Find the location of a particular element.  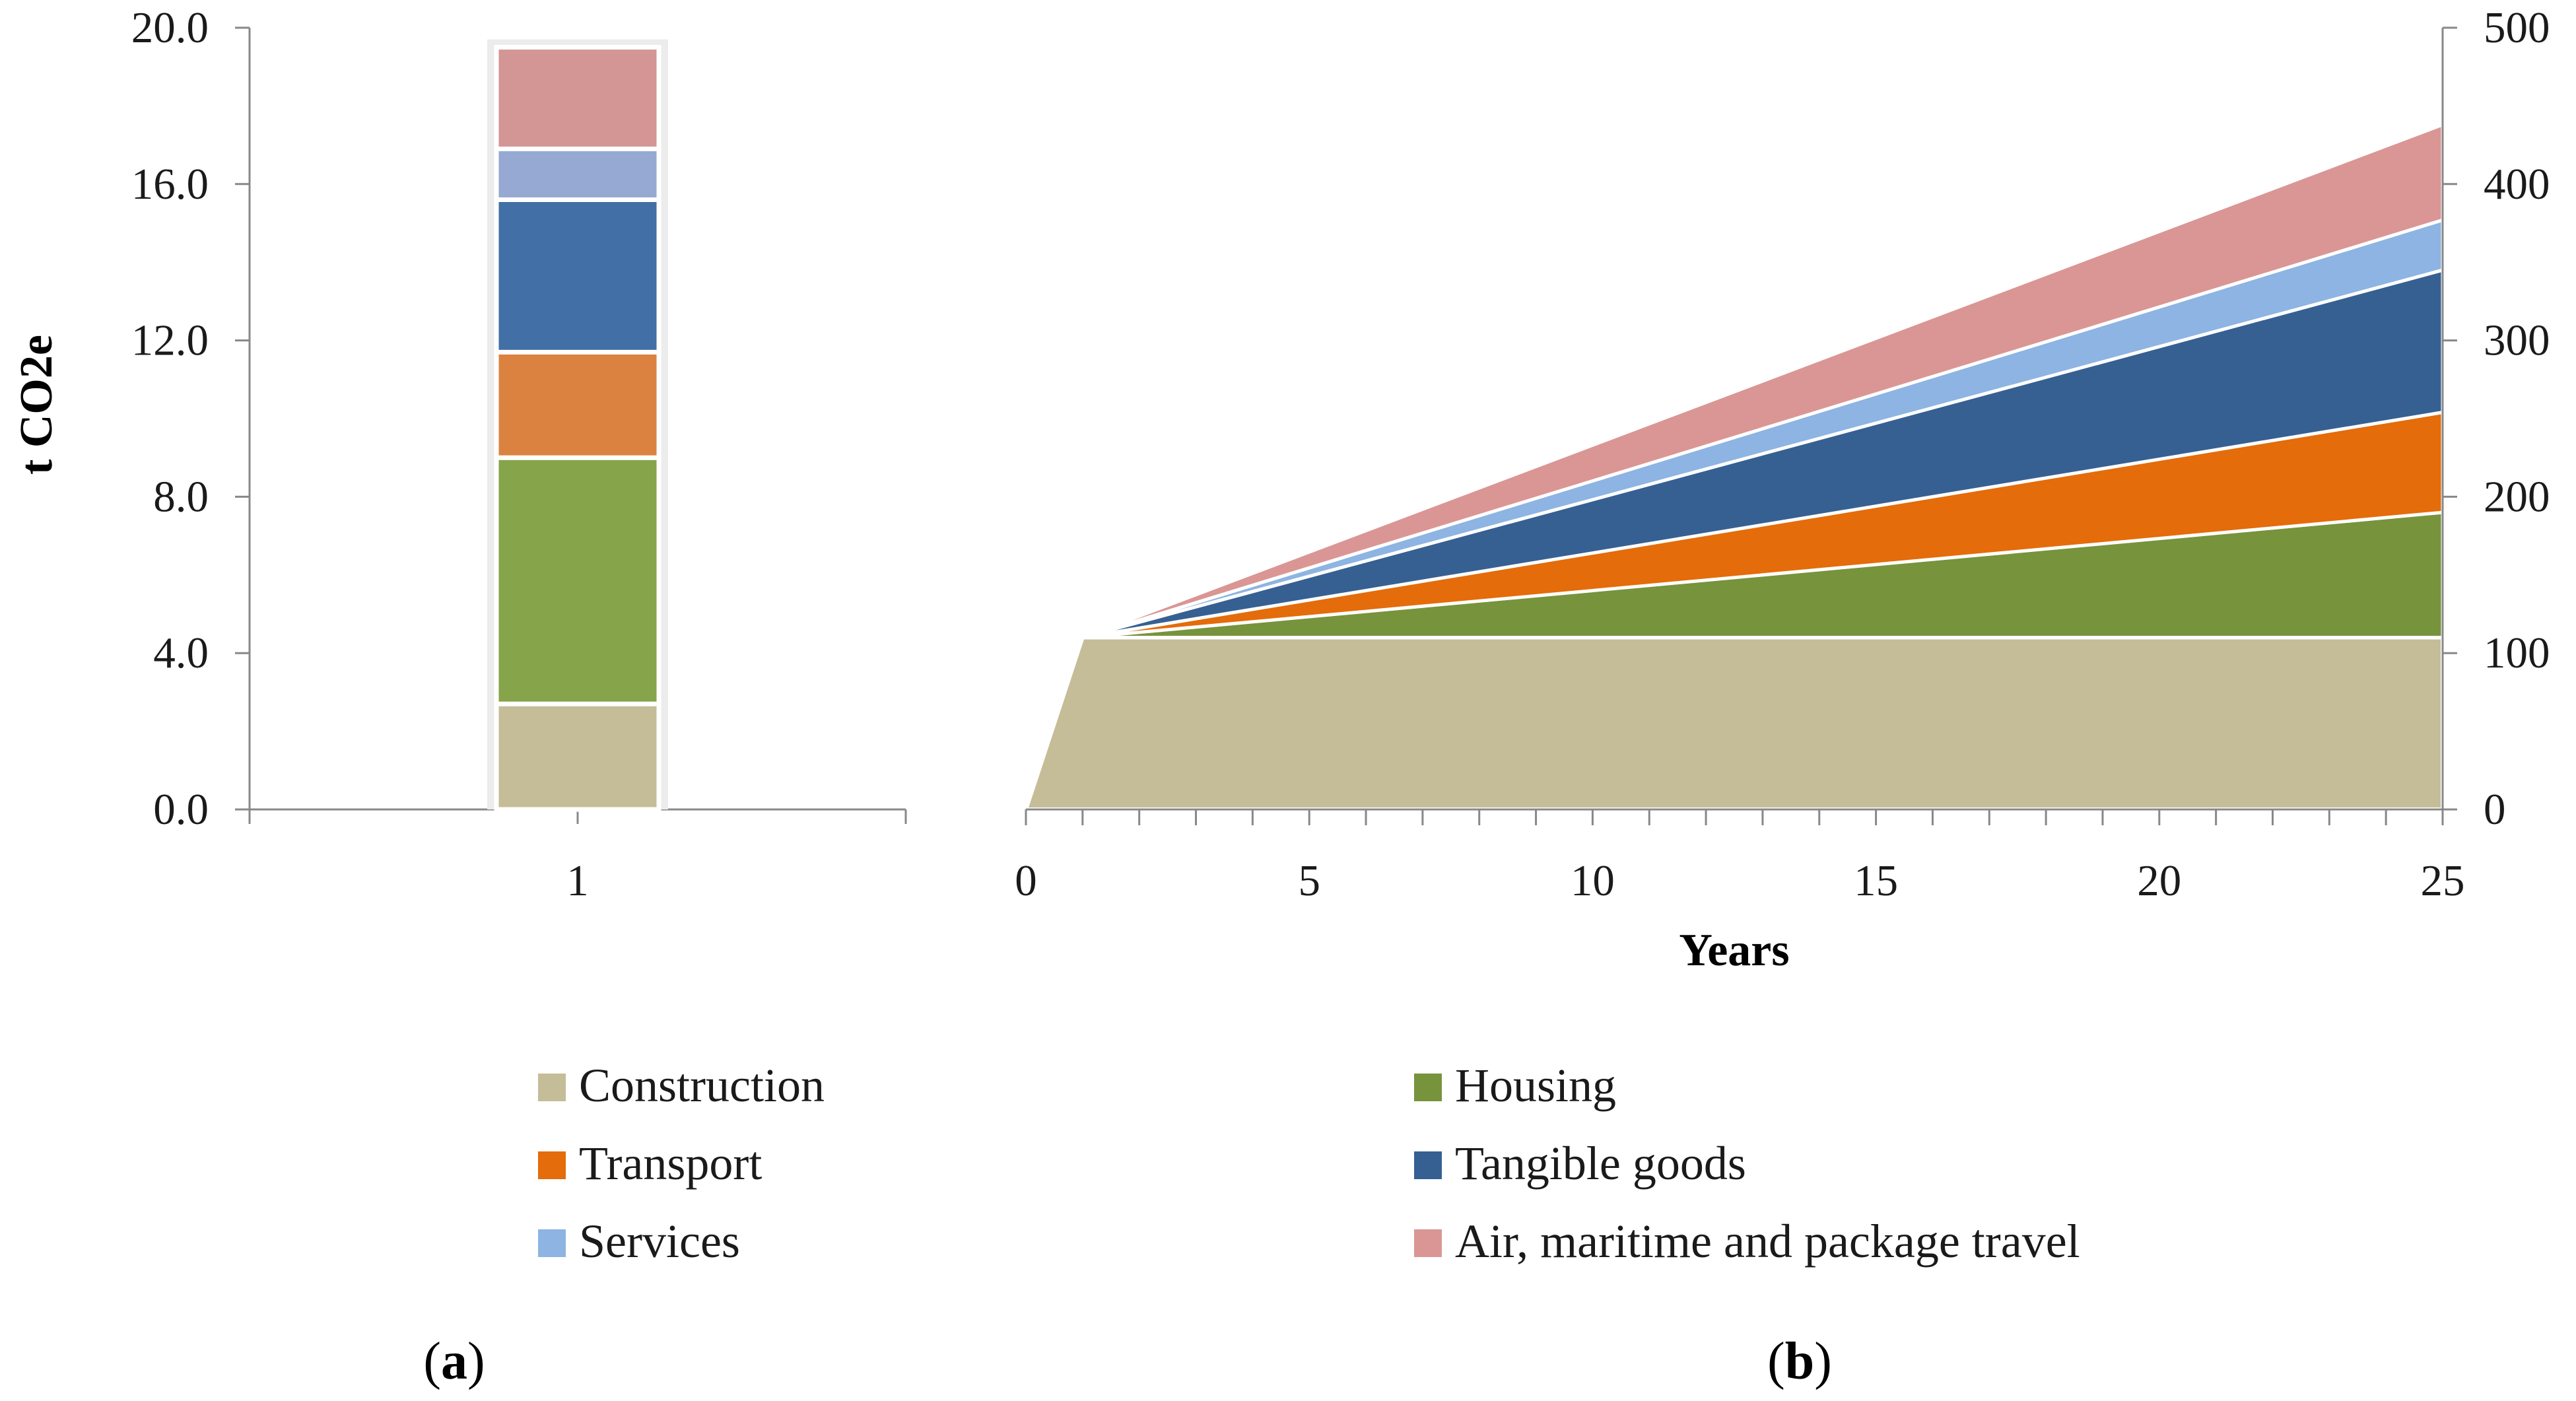

panel-a-bar-segment-services is located at coordinates (577, 174).